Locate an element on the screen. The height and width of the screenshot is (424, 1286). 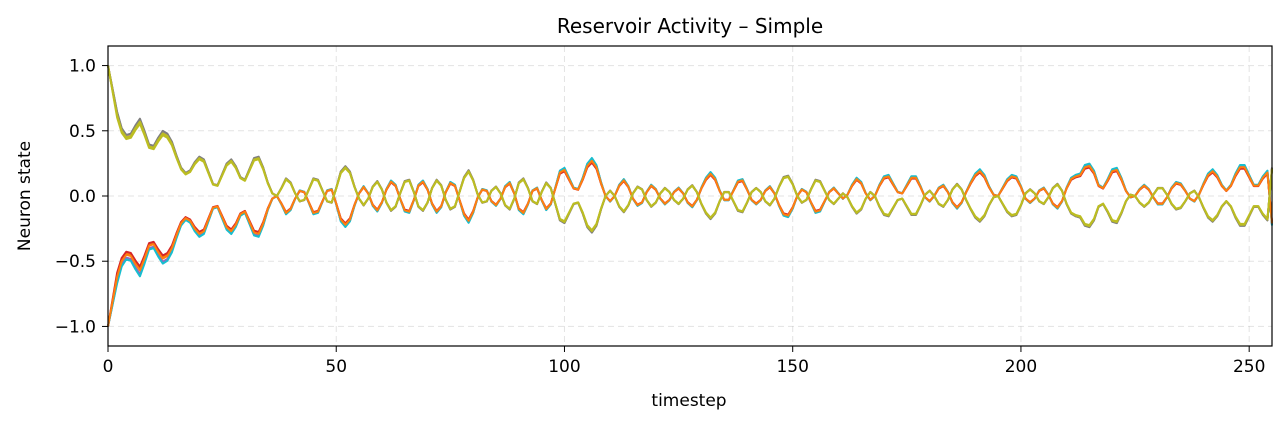
x-tick-label: 150 is located at coordinates (792, 367).